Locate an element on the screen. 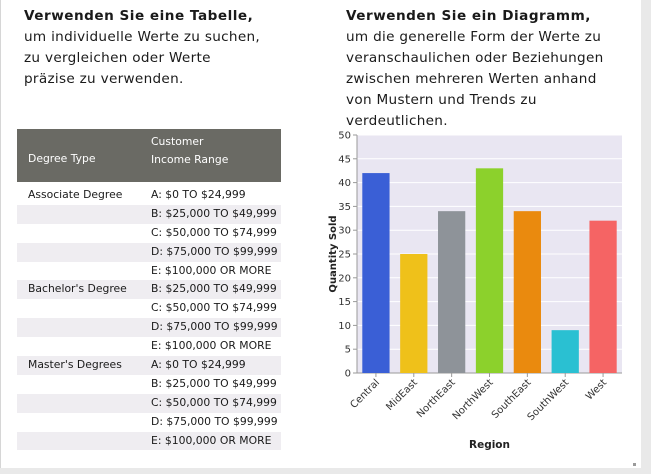 The image size is (651, 474). y-tick-label: 15 is located at coordinates (344, 302).